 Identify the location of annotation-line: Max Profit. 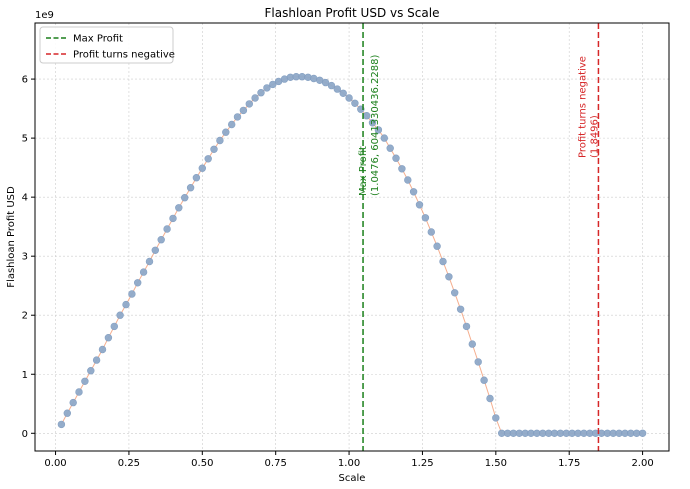
(363, 171).